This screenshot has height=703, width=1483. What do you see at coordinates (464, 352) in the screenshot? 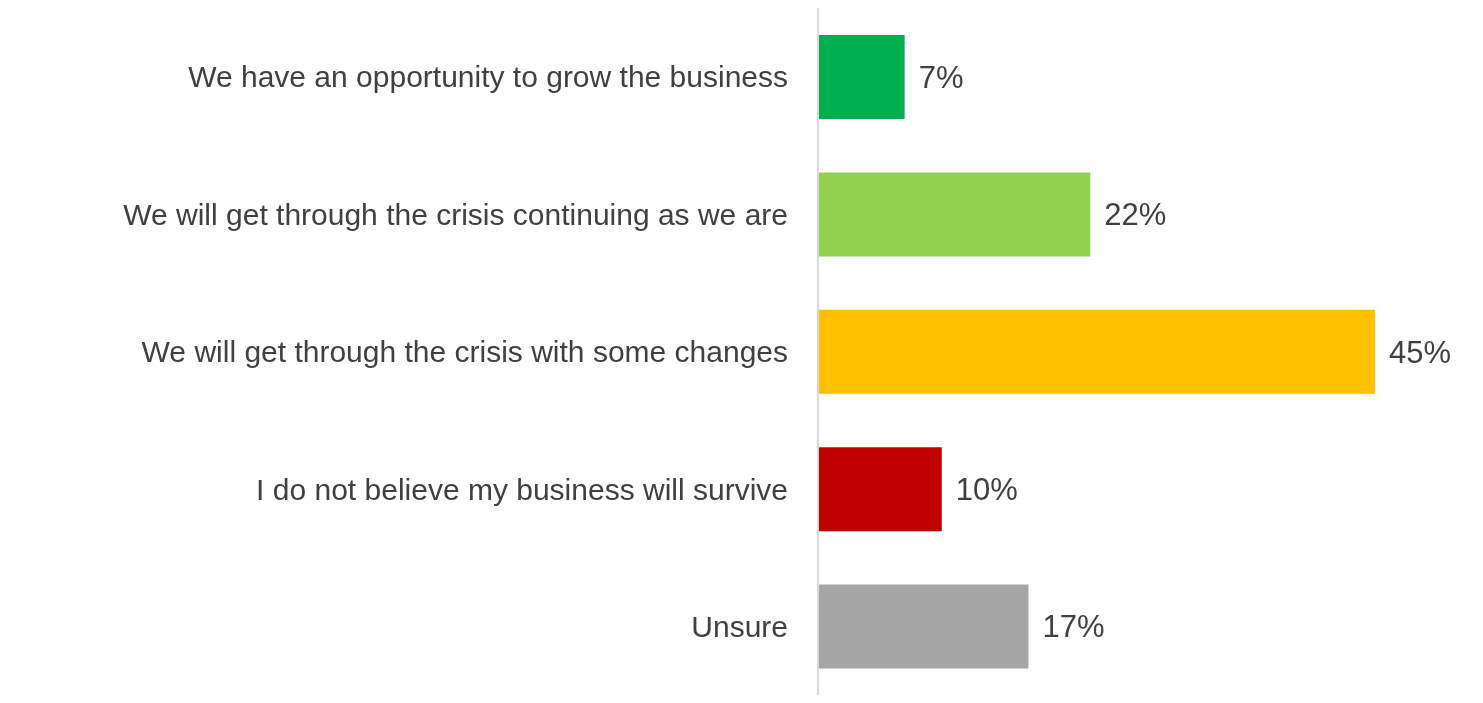
I see `y-tick-label: We will get through the crisis with some changes` at bounding box center [464, 352].